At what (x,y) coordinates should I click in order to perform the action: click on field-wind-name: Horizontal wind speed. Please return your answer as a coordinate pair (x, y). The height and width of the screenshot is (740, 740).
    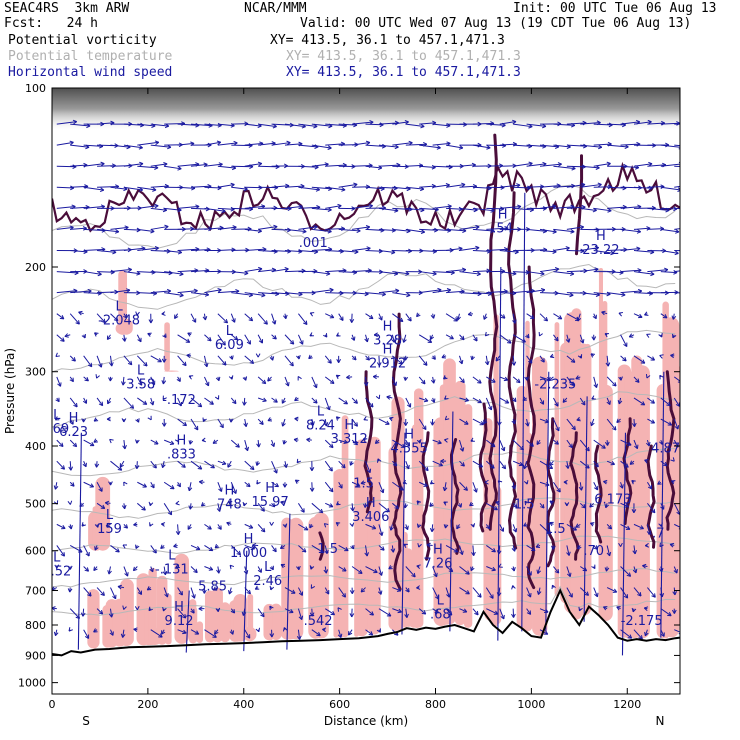
    Looking at the image, I should click on (90, 72).